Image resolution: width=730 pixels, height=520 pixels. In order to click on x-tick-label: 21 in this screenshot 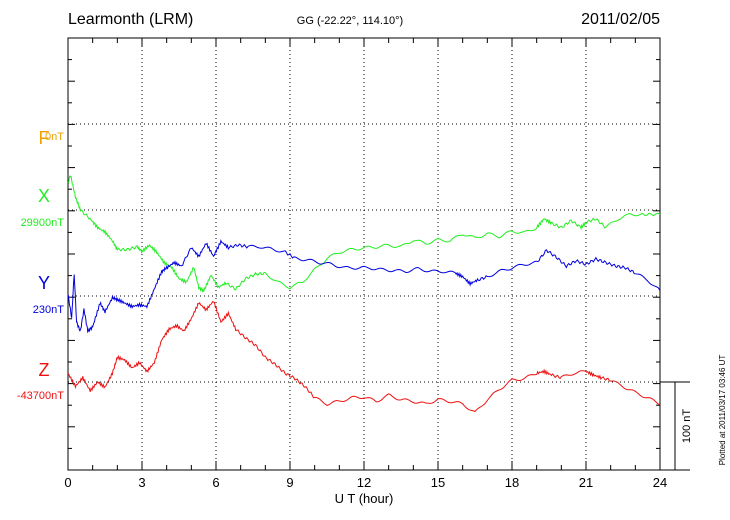, I will do `click(586, 482)`.